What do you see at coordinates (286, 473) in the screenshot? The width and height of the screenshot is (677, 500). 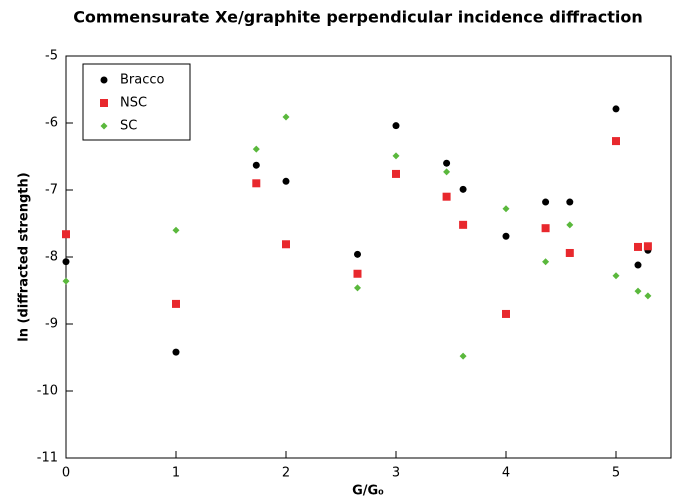 I see `x-tick-label: 2` at bounding box center [286, 473].